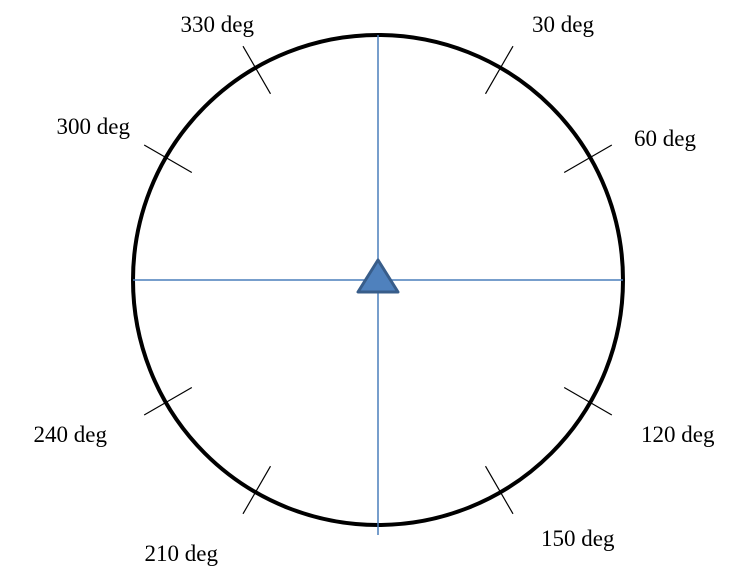 This screenshot has width=741, height=567. What do you see at coordinates (563, 24) in the screenshot?
I see `label-30-deg: 30 deg` at bounding box center [563, 24].